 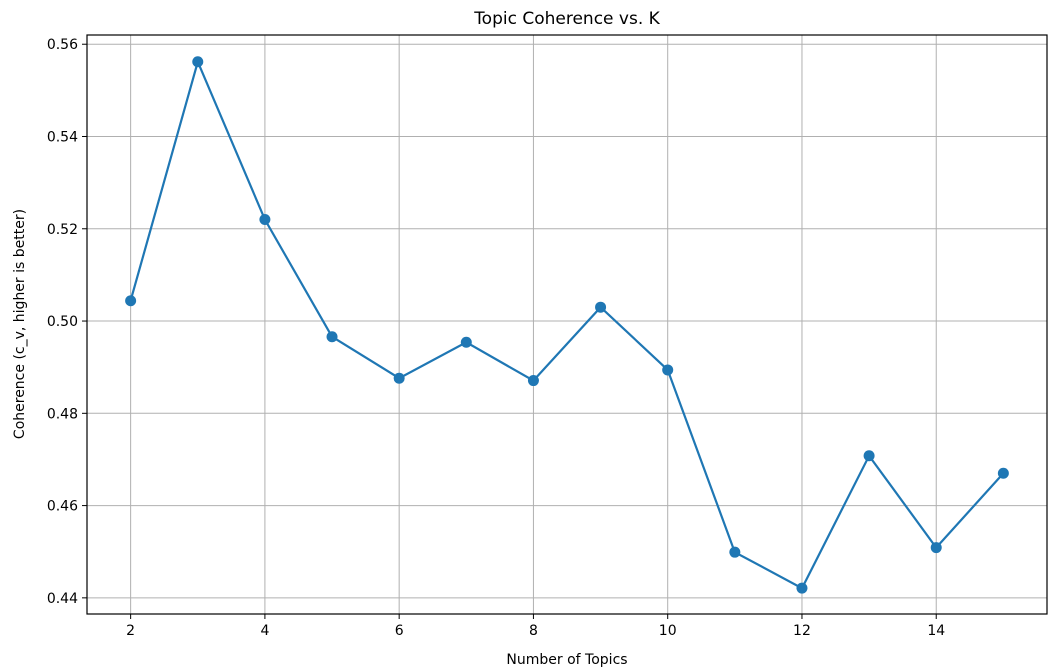 What do you see at coordinates (62, 507) in the screenshot?
I see `y-tick-label: 0.46` at bounding box center [62, 507].